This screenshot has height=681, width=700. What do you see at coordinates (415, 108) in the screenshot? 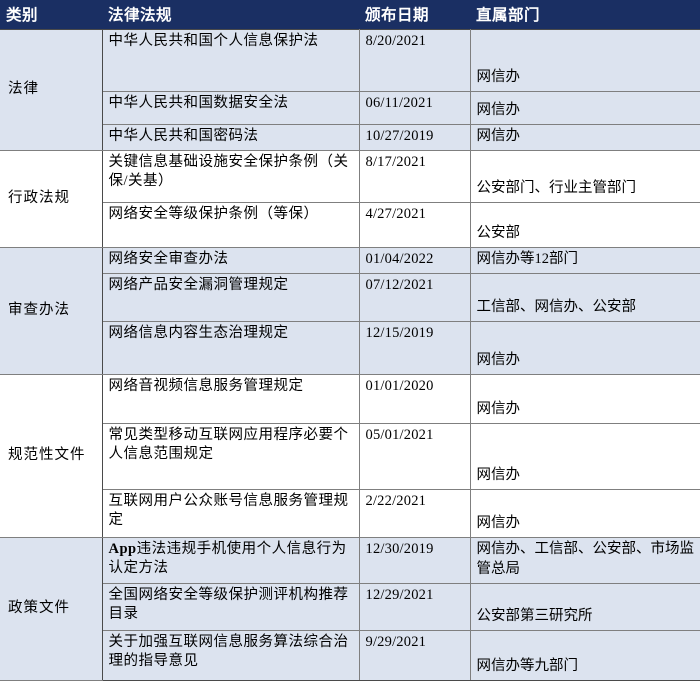
I see `cell-publish-date: 06/11/2021` at bounding box center [415, 108].